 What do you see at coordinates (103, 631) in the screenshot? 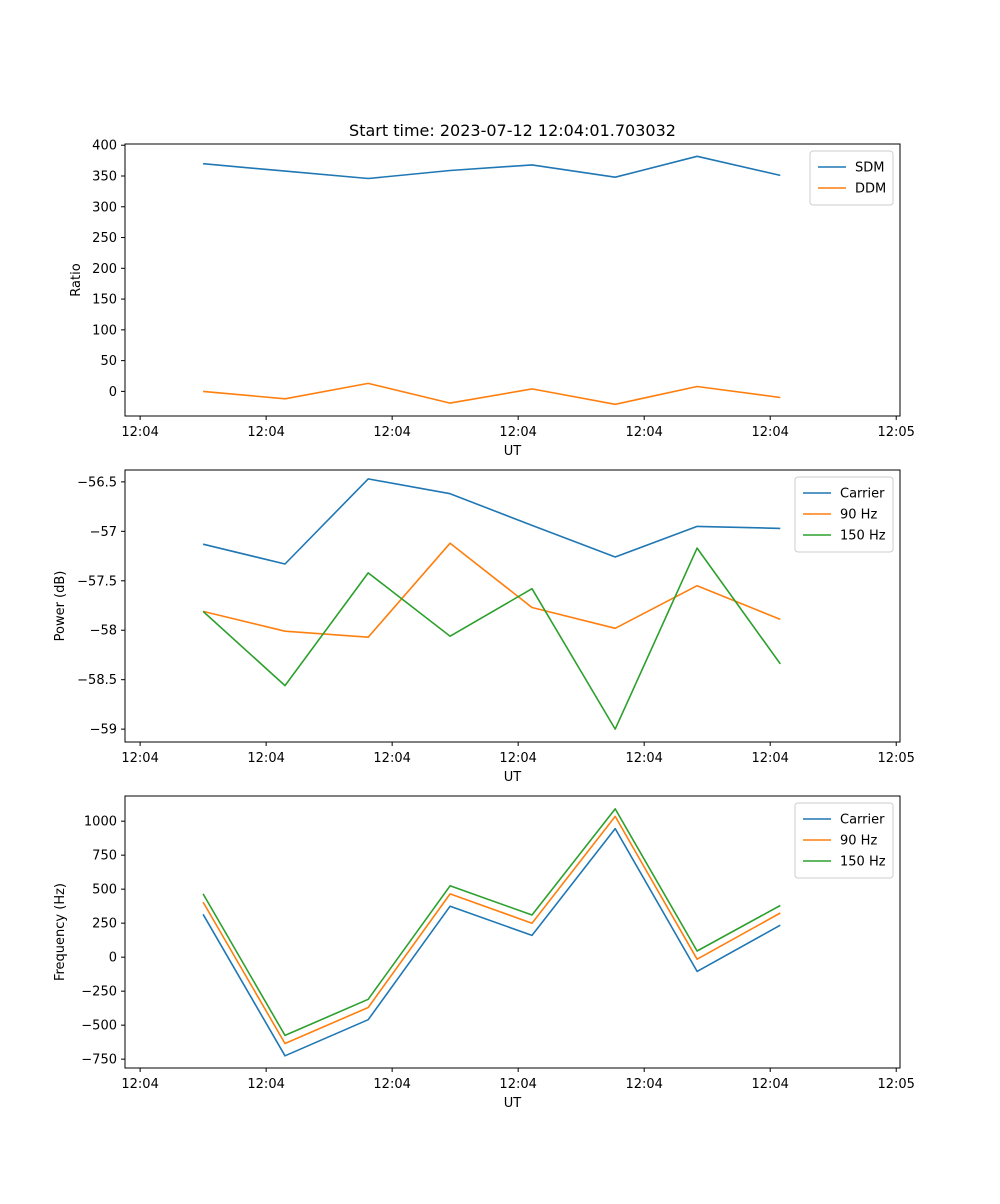
I see `y-tick-label: −58` at bounding box center [103, 631].